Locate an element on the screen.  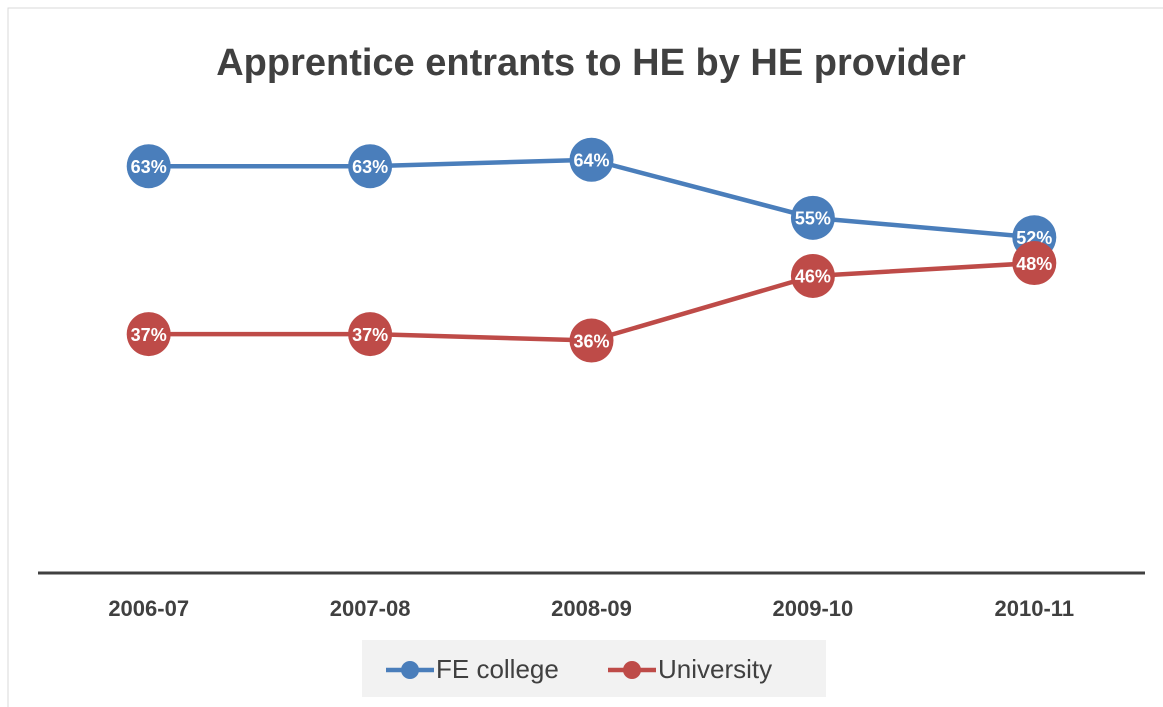
data-label: 48% is located at coordinates (1034, 264).